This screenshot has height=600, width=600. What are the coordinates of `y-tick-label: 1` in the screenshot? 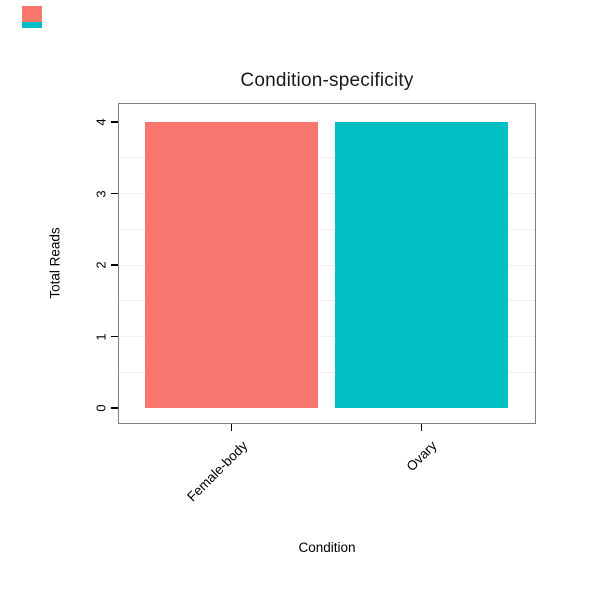 It's located at (101, 336).